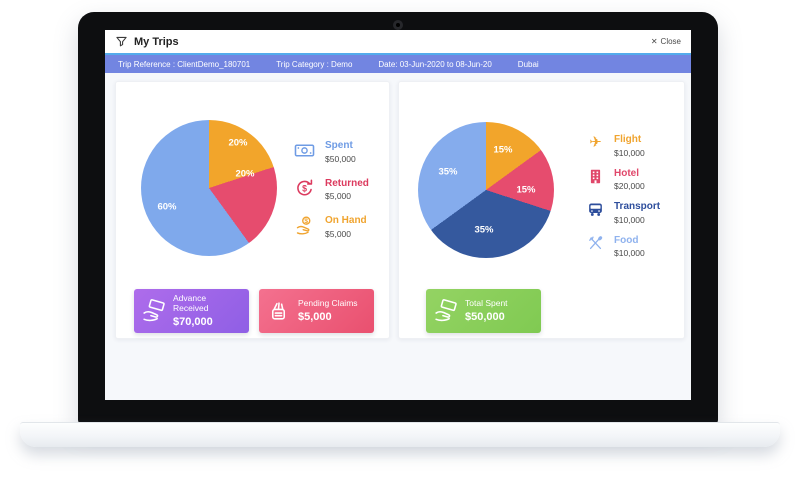 The height and width of the screenshot is (489, 800). I want to click on bus-icon, so click(595, 209).